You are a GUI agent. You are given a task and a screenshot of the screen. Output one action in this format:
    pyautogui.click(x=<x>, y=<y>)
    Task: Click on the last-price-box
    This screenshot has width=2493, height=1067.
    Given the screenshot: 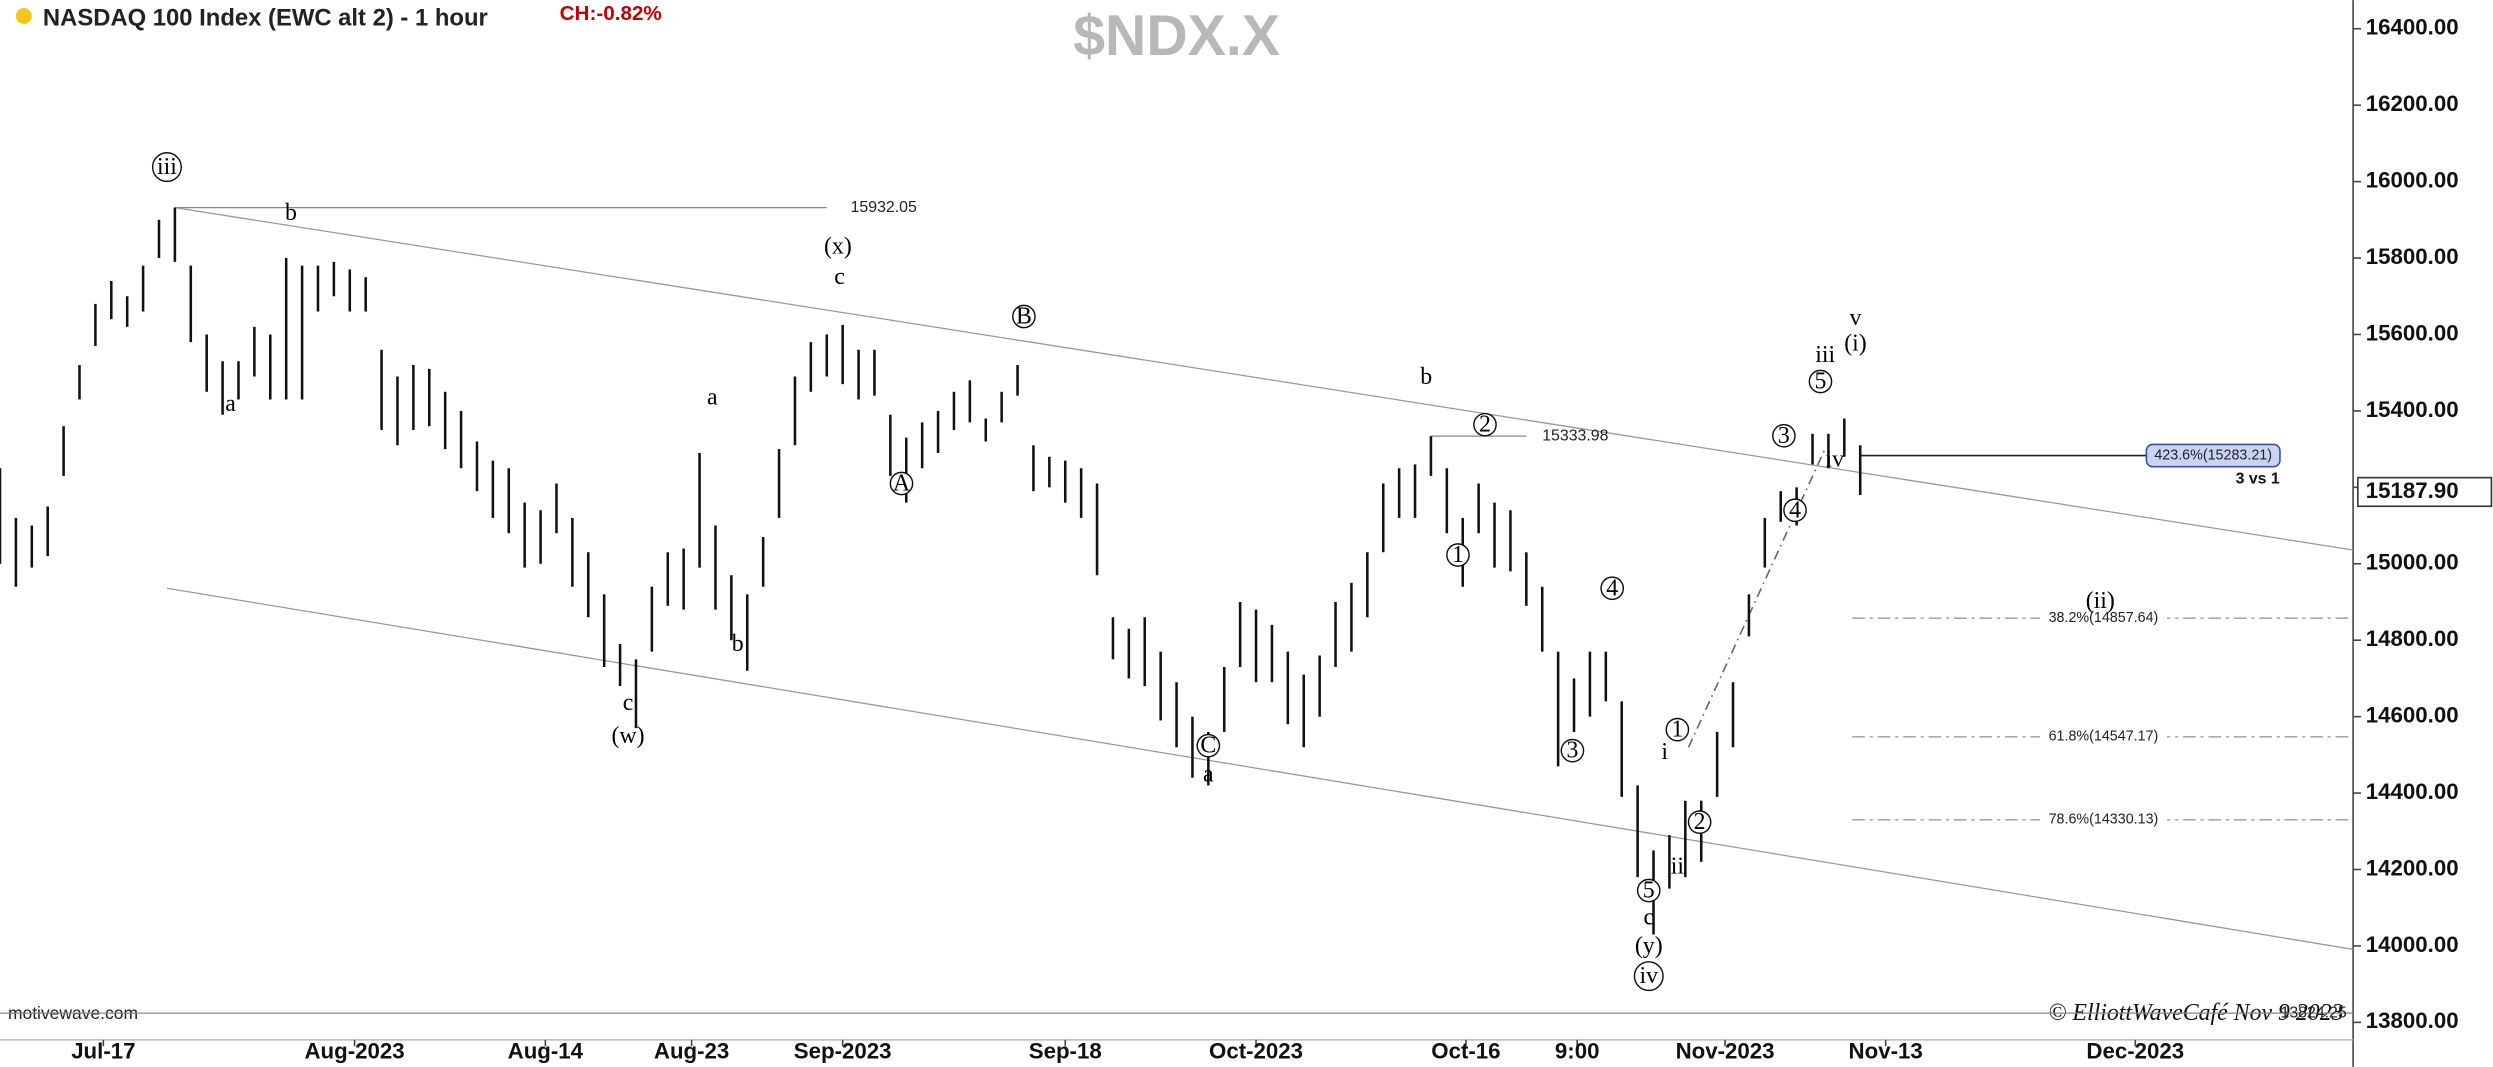 What is the action you would take?
    pyautogui.click(x=2425, y=492)
    